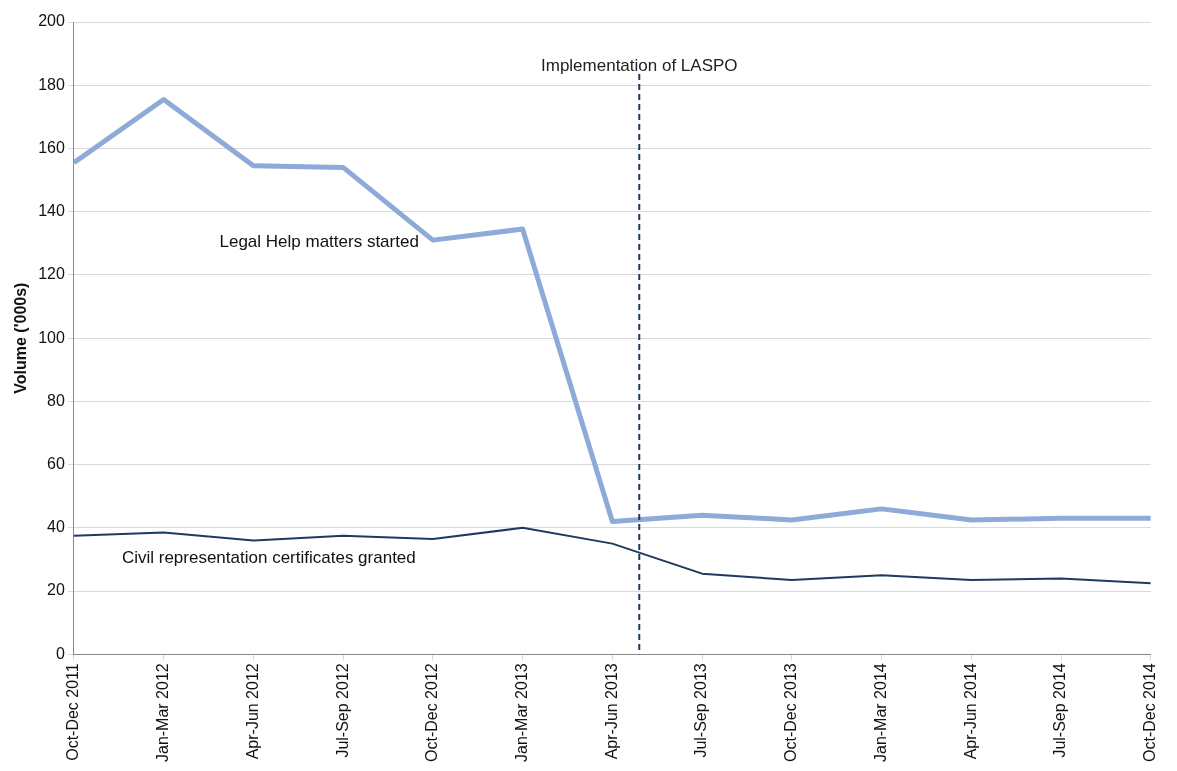 The height and width of the screenshot is (771, 1177). I want to click on y-tick-label: 40, so click(56, 527).